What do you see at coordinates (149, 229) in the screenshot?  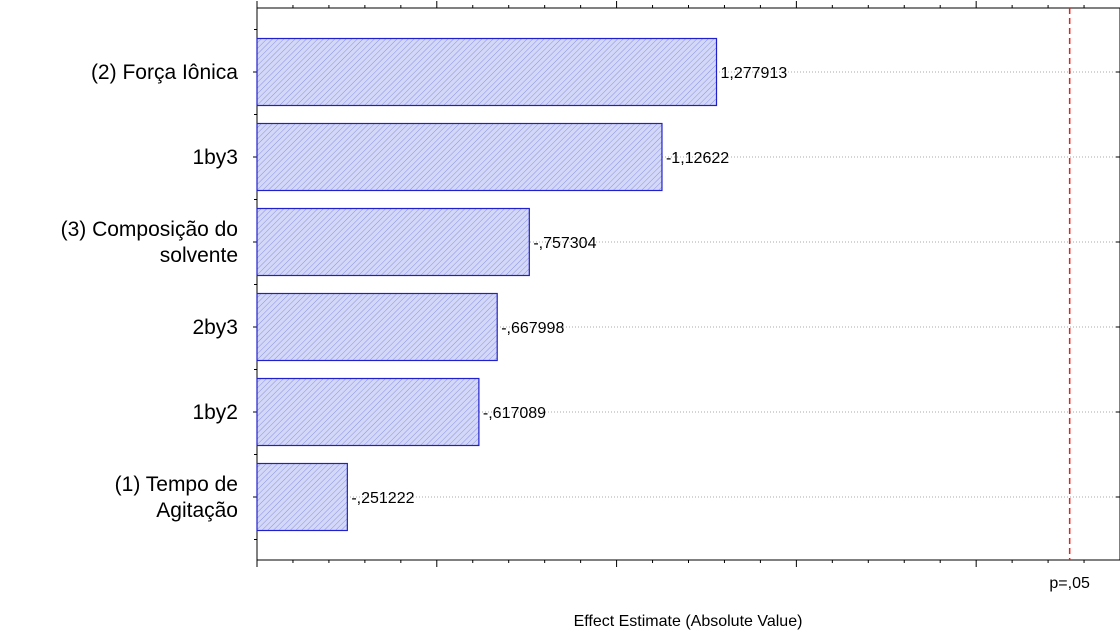 I see `category-label: (3) Composição do` at bounding box center [149, 229].